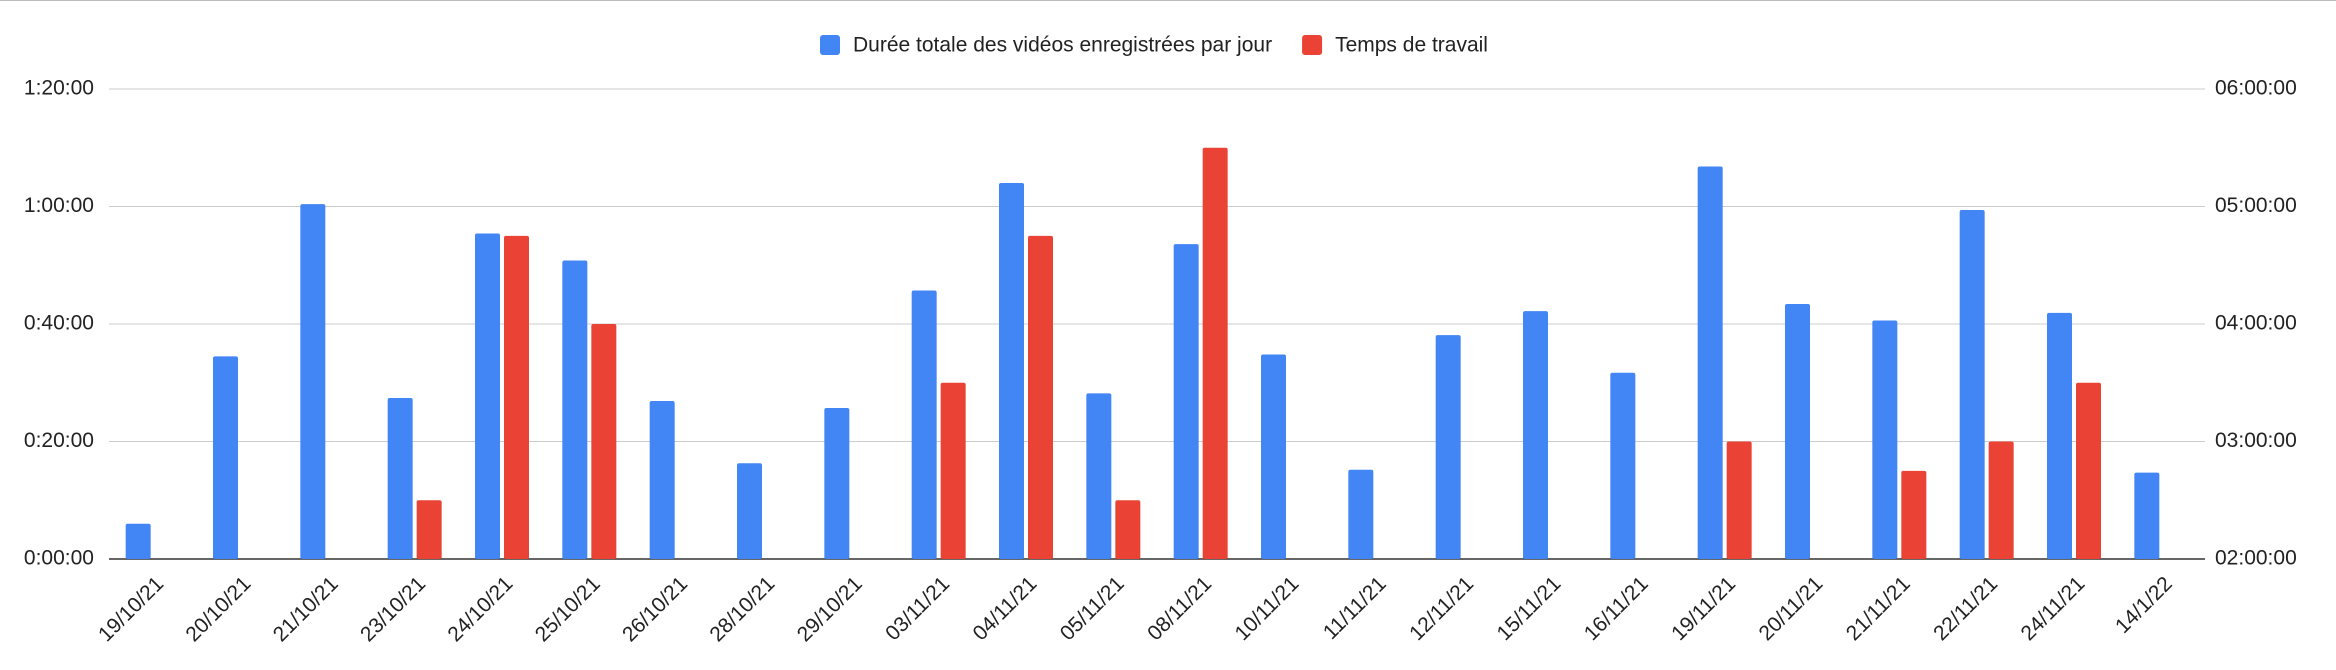 This screenshot has width=2336, height=670. I want to click on x-tick-label: 21/11/21, so click(1878, 608).